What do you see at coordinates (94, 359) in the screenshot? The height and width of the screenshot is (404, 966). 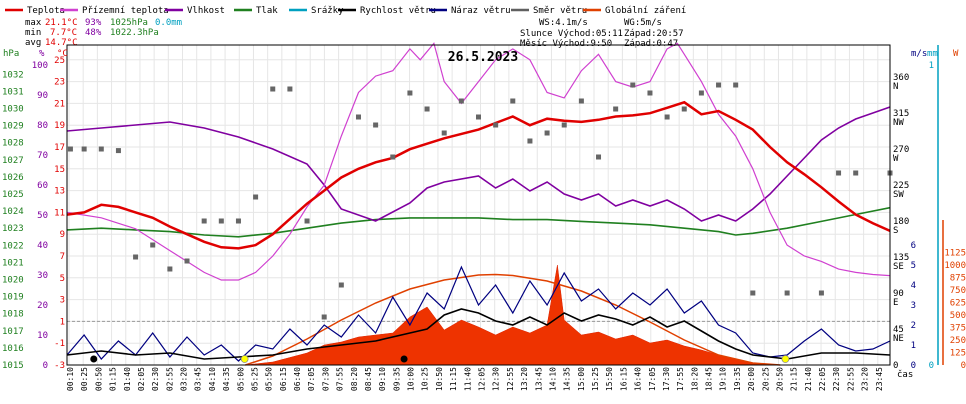 I see `moonset-marker` at bounding box center [94, 359].